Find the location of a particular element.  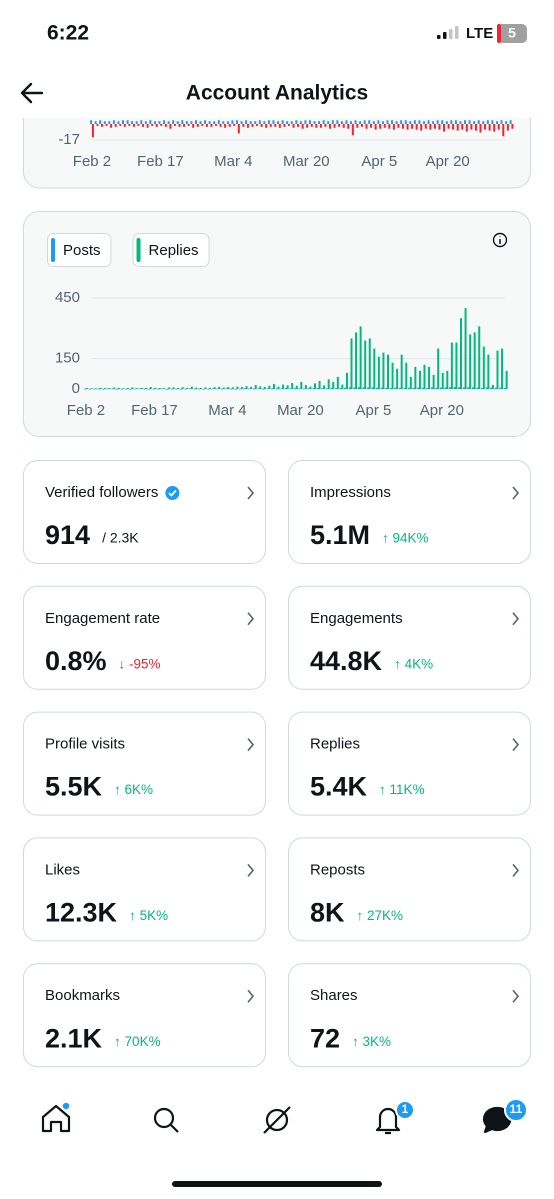

search-icon is located at coordinates (164, 1118).